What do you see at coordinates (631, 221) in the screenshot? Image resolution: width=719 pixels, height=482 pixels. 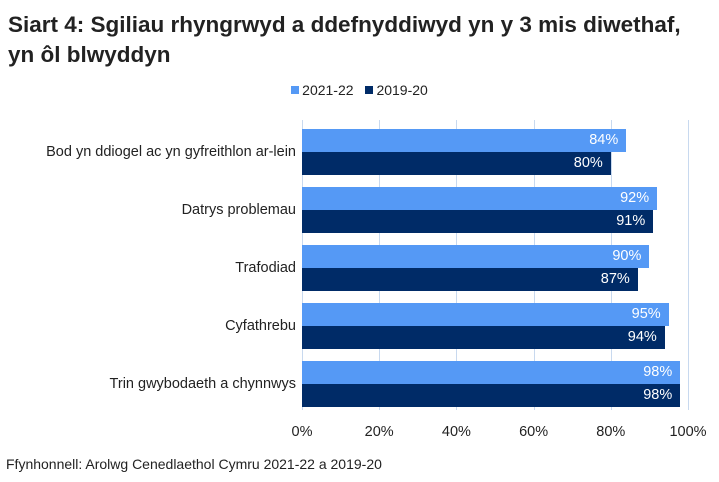 I see `bar-value-label: 91%` at bounding box center [631, 221].